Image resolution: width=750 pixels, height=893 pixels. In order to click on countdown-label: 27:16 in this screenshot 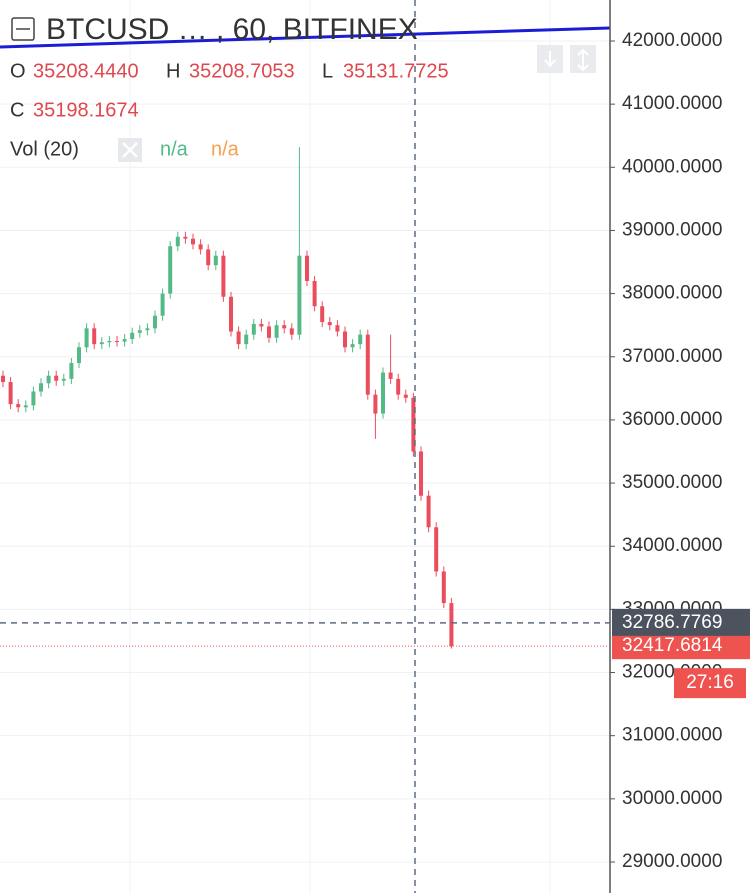, I will do `click(710, 682)`.